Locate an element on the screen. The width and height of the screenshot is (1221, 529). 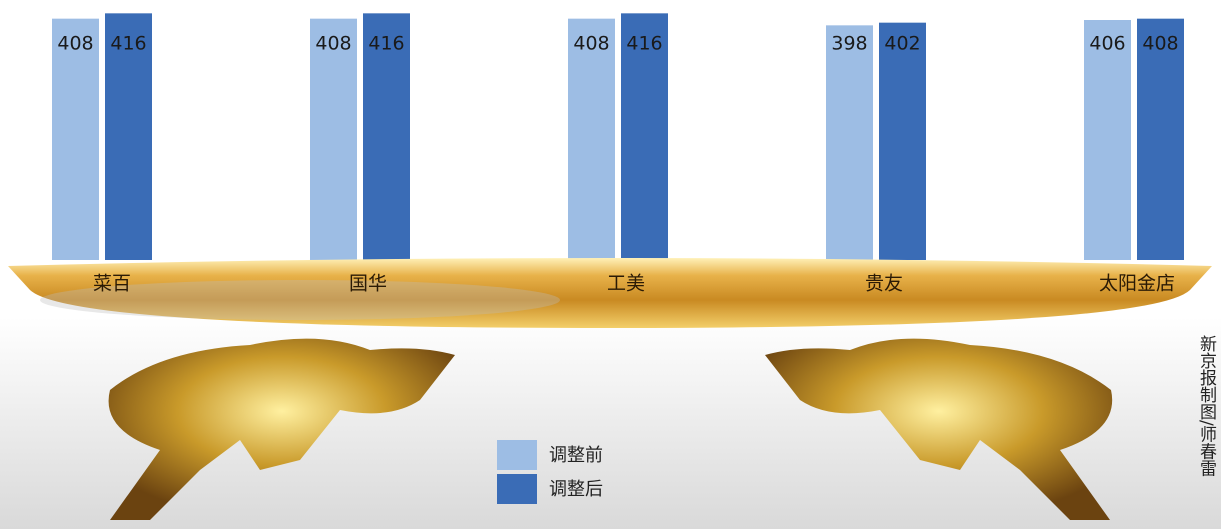
legend-label: 调整前 is located at coordinates (576, 455).